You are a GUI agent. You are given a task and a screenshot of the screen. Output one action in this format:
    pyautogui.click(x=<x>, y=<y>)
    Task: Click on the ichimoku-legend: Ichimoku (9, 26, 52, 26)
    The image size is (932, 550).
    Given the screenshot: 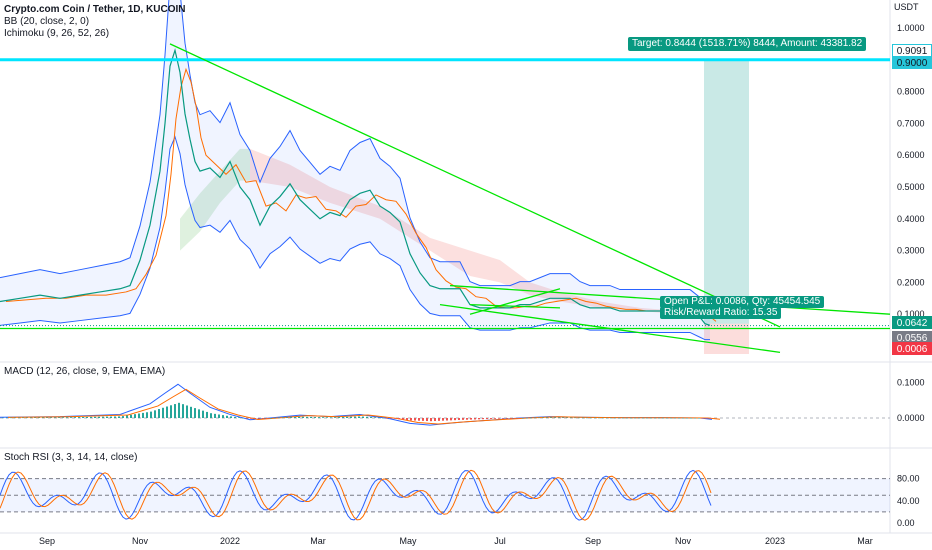 What is the action you would take?
    pyautogui.click(x=57, y=33)
    